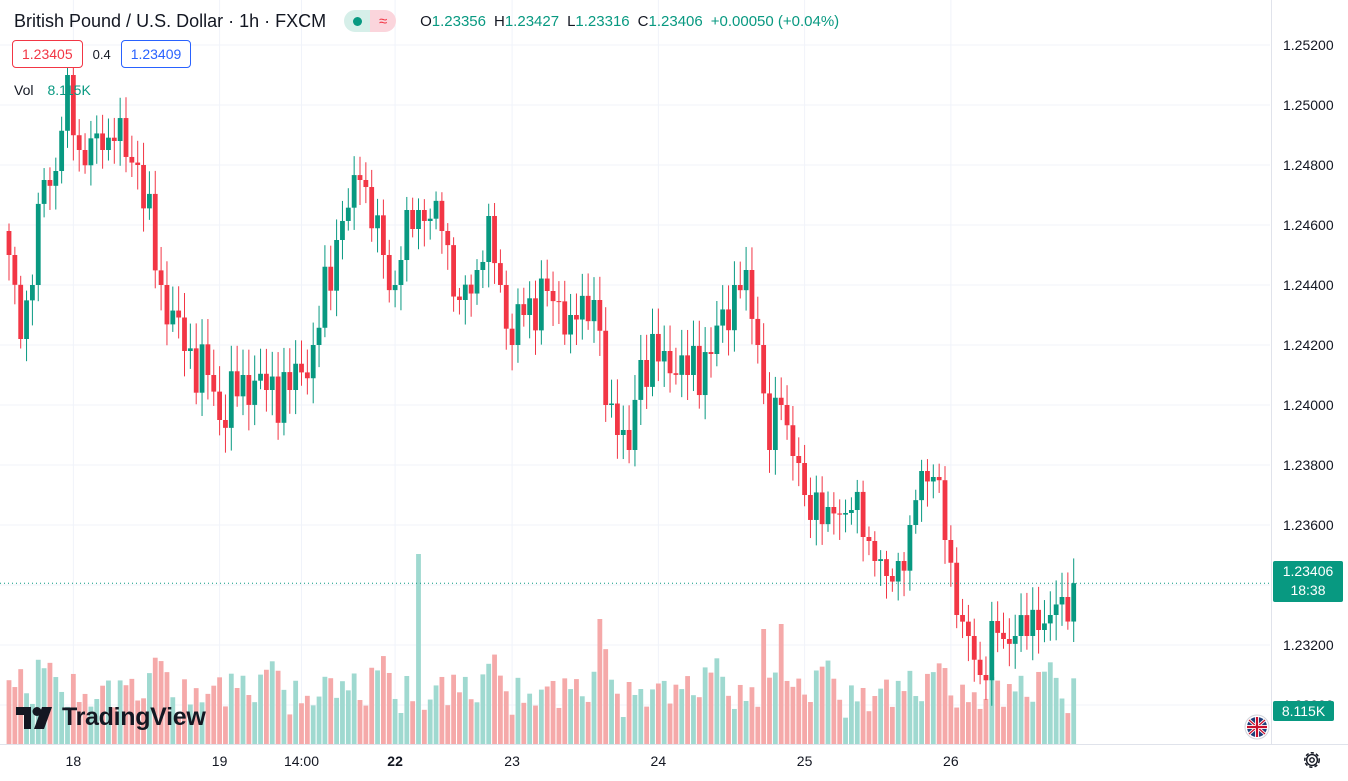  I want to click on volume-label: Vol, so click(24, 90).